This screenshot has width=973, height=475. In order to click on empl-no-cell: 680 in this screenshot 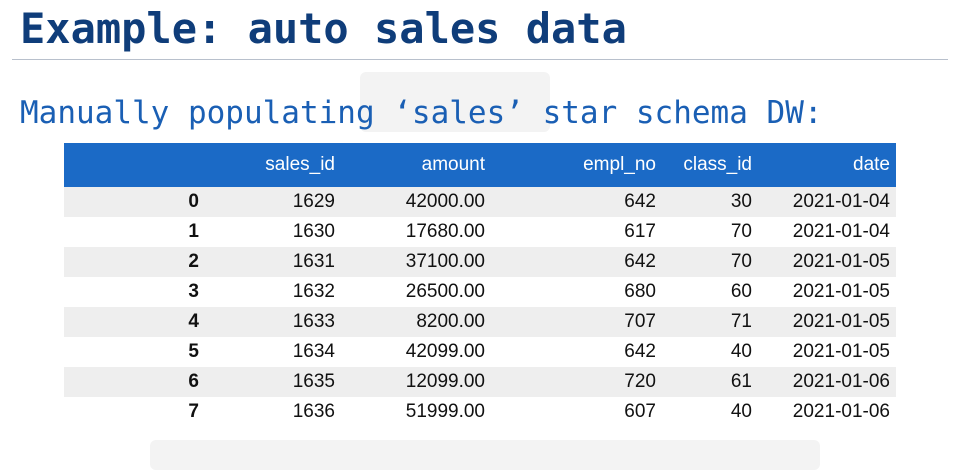, I will do `click(570, 292)`.